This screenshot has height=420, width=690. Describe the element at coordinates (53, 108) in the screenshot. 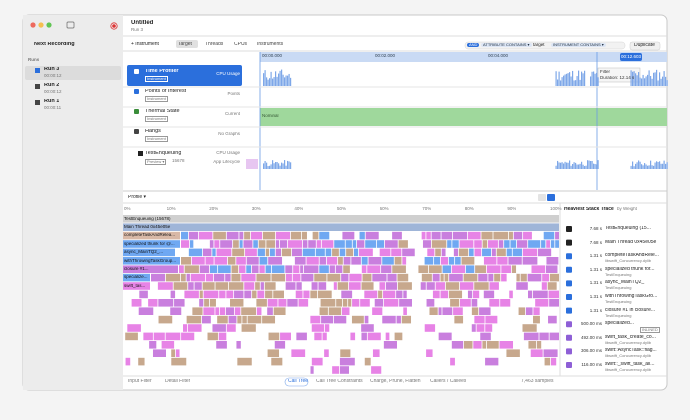

I see `run-time: 00:00:11` at that location.